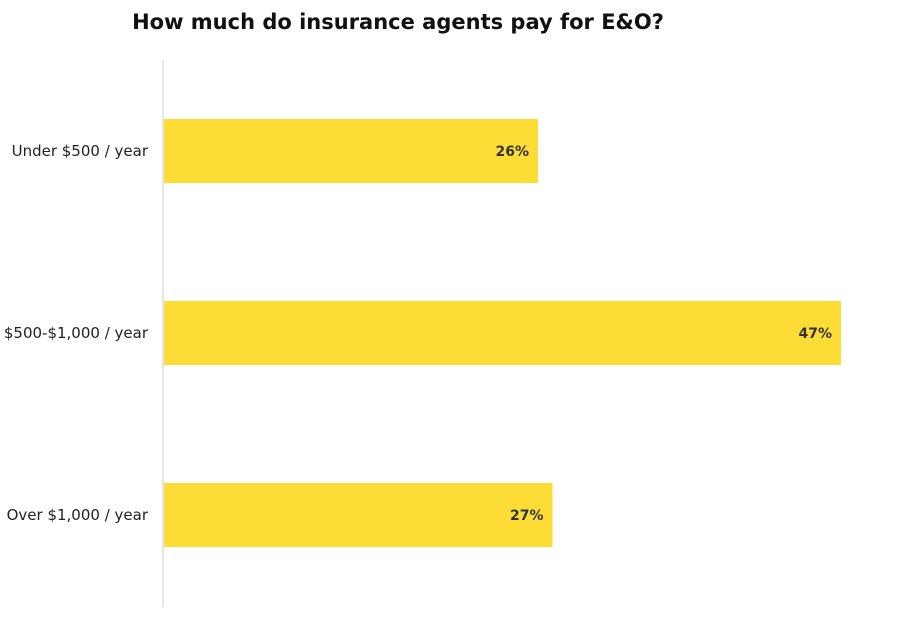 The image size is (899, 621). I want to click on category-label-1: $500-$1,000 / year, so click(76, 333).